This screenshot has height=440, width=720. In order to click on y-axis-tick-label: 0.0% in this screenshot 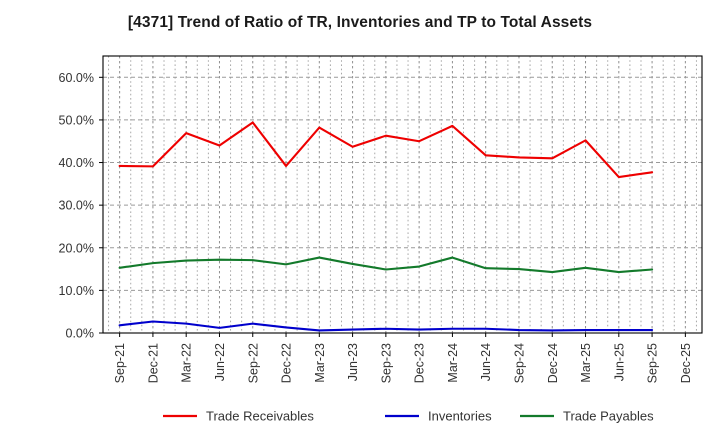, I will do `click(80, 334)`.